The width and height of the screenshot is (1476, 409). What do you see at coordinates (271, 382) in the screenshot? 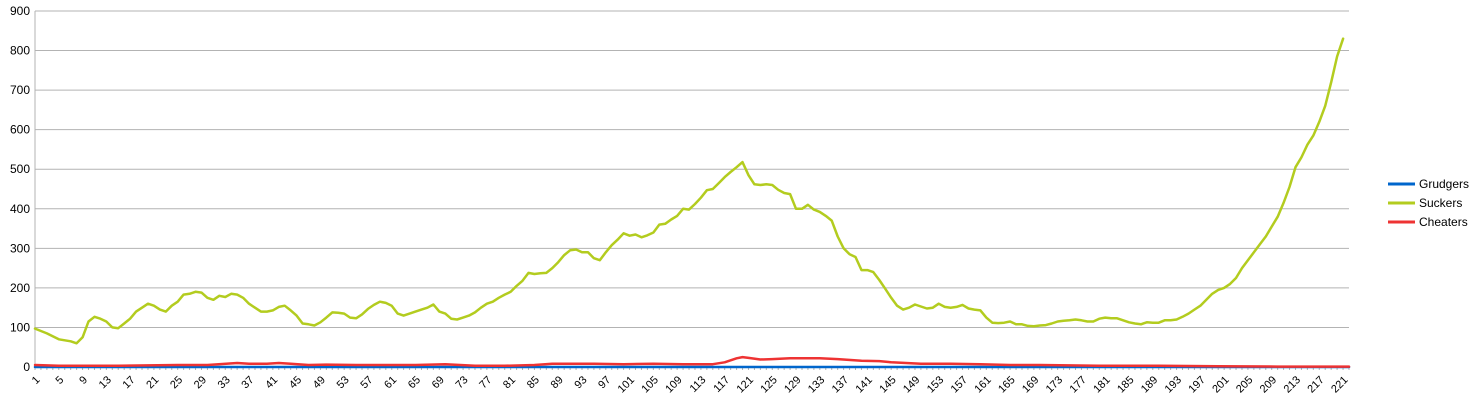
I see `x-tick-label: 41` at bounding box center [271, 382].